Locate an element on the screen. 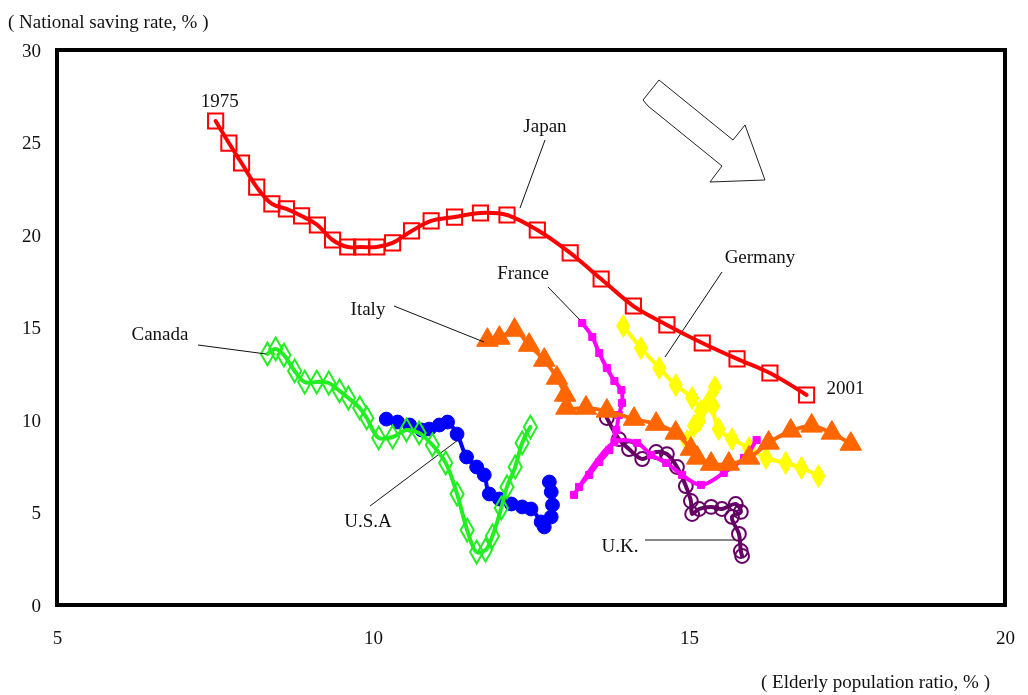 The image size is (1028, 695). text: U.S.A is located at coordinates (368, 520).